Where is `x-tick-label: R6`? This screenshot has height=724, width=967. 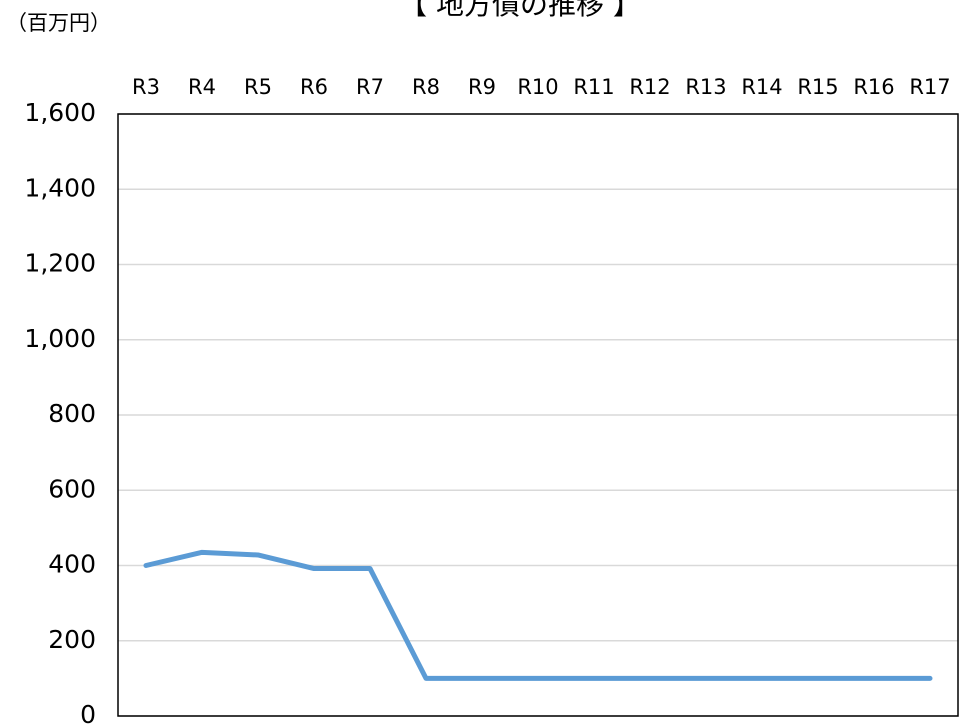 x-tick-label: R6 is located at coordinates (314, 87).